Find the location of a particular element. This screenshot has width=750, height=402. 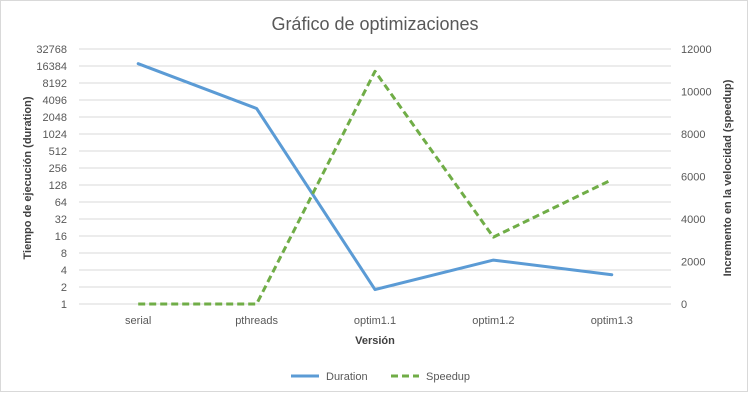

right-tick-label: 10000 is located at coordinates (696, 93).